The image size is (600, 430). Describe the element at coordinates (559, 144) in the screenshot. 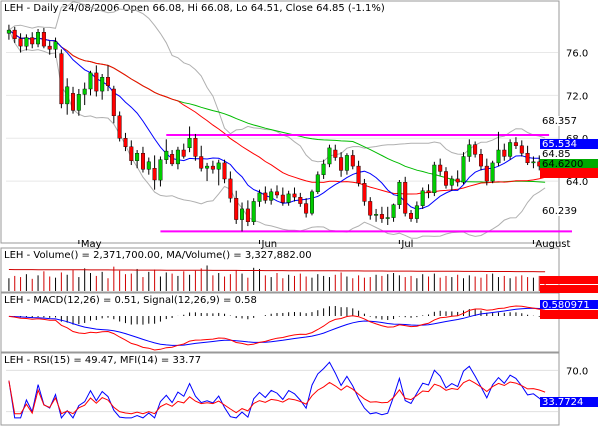

I see `price-tag-label: 65.534` at that location.